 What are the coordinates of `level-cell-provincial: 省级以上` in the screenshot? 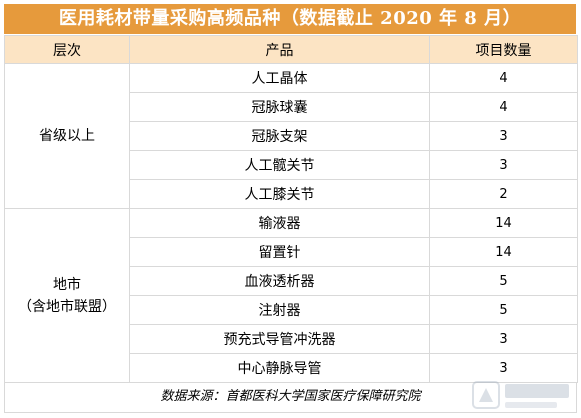 It's located at (67, 136).